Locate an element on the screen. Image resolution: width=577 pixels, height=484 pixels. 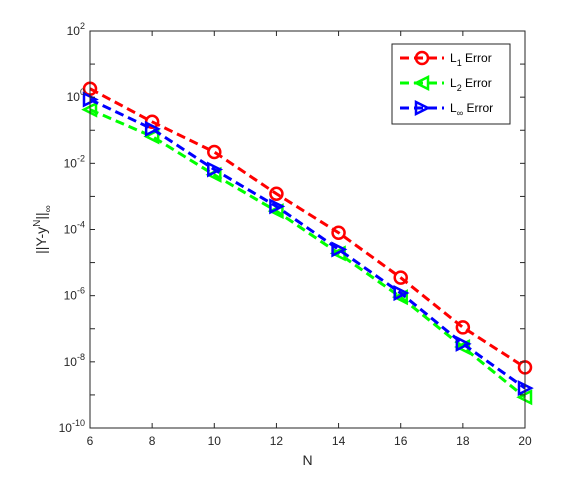
y-tick-label-4: 10⁻⁴ is located at coordinates (74, 228).